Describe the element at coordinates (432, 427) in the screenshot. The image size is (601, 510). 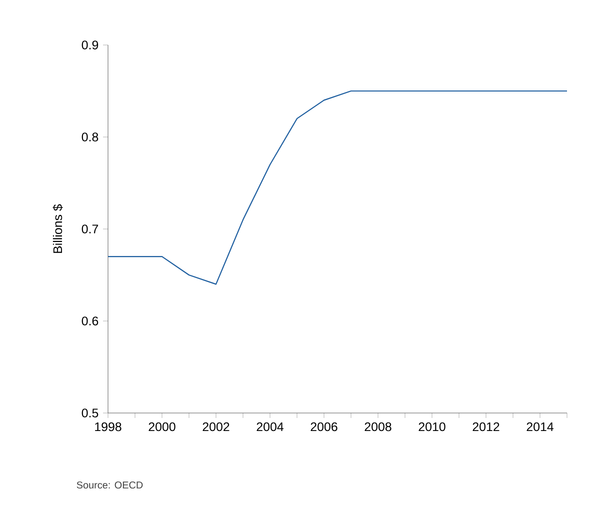
I see `x-tick-label: 2010` at that location.